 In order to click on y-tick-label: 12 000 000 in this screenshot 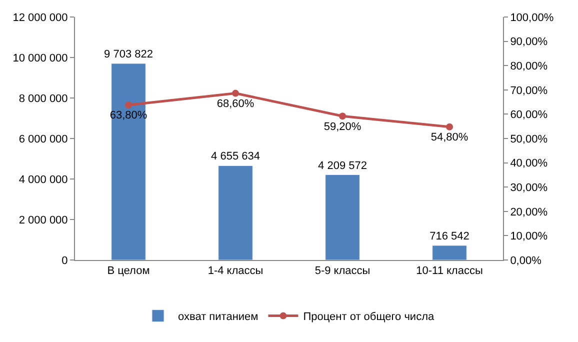, I will do `click(40, 18)`.